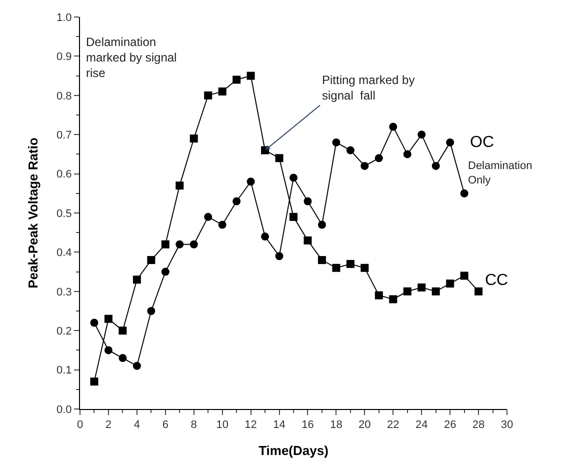  Describe the element at coordinates (80, 425) in the screenshot. I see `x-tick-label: 0` at that location.